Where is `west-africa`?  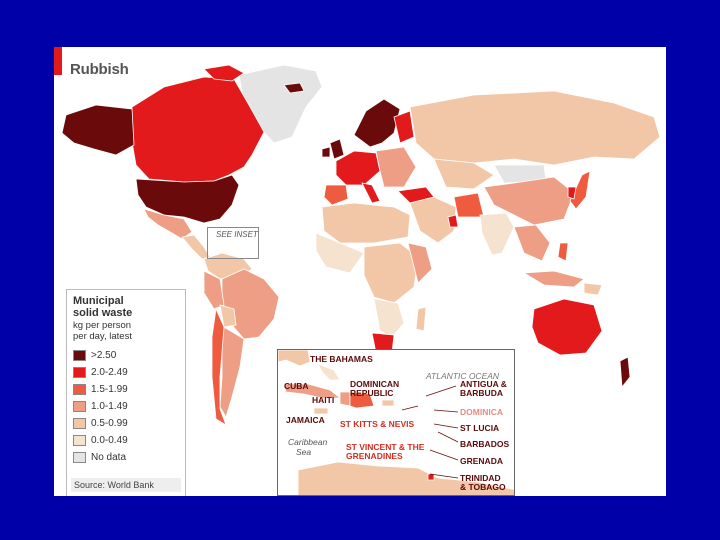 west-africa is located at coordinates (340, 253).